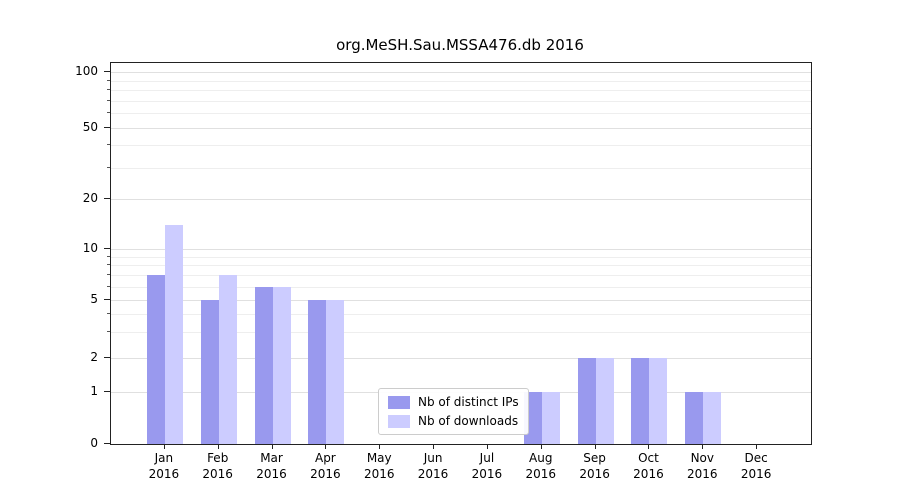 The height and width of the screenshot is (500, 900). I want to click on x-tick-month-label: Mar, so click(271, 458).